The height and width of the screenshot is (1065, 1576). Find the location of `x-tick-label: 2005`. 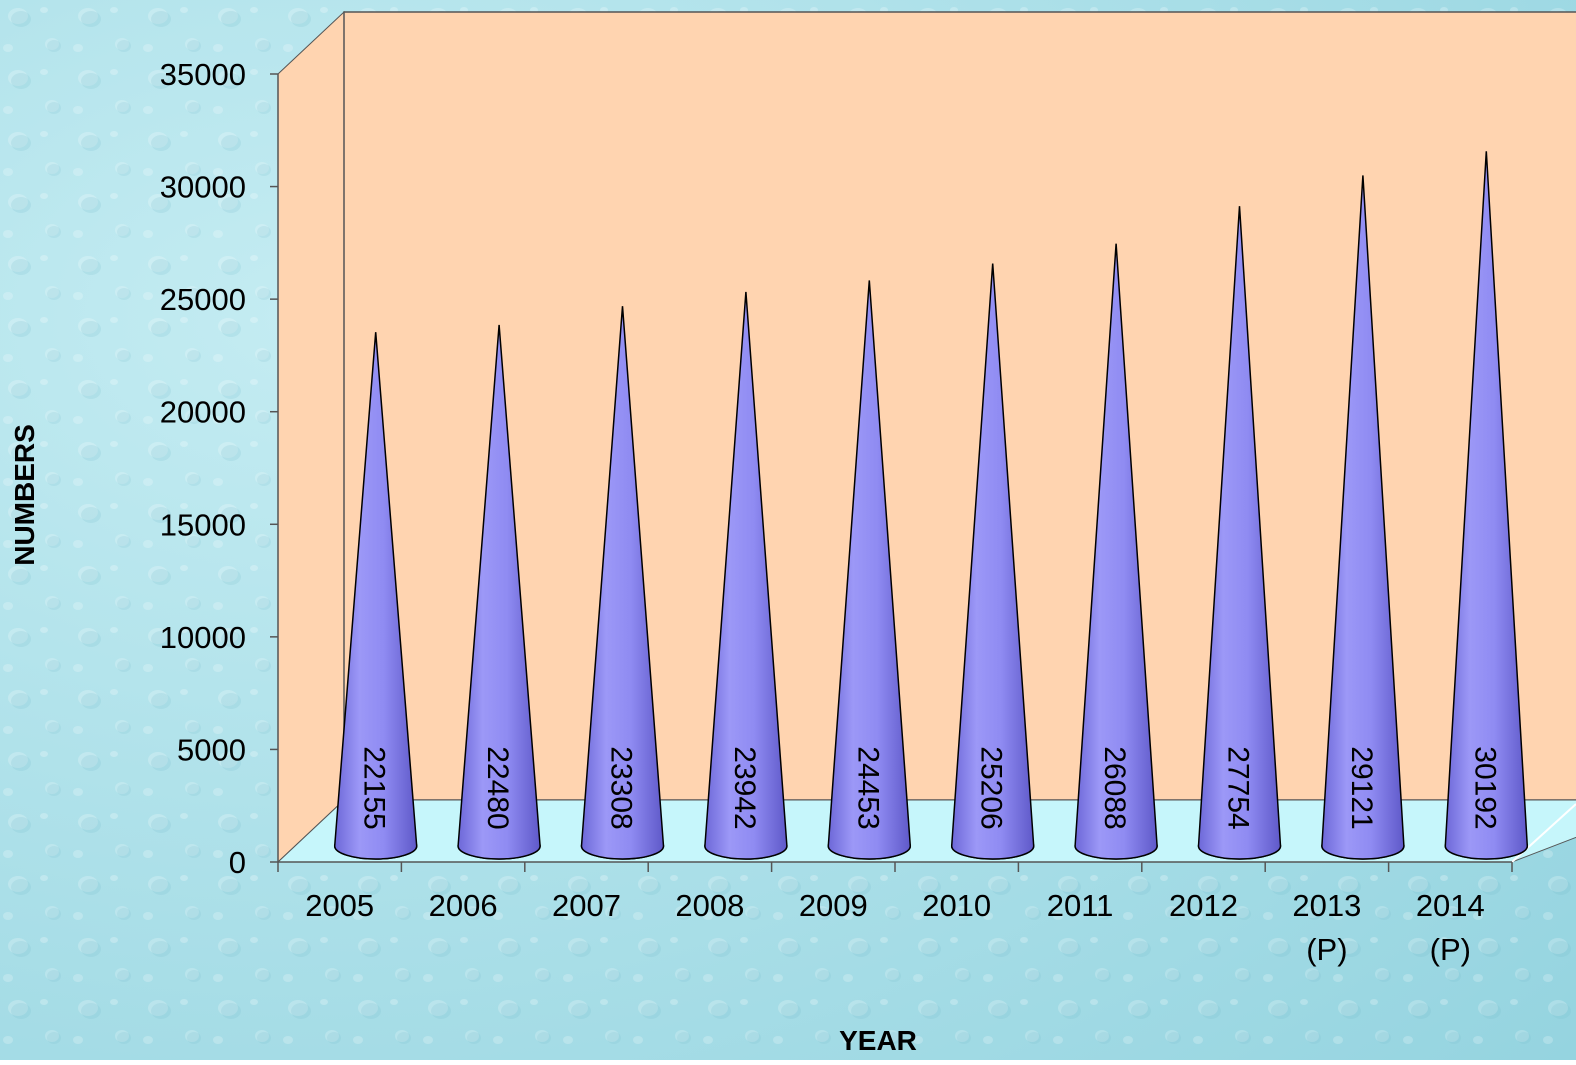

x-tick-label: 2005 is located at coordinates (339, 905).